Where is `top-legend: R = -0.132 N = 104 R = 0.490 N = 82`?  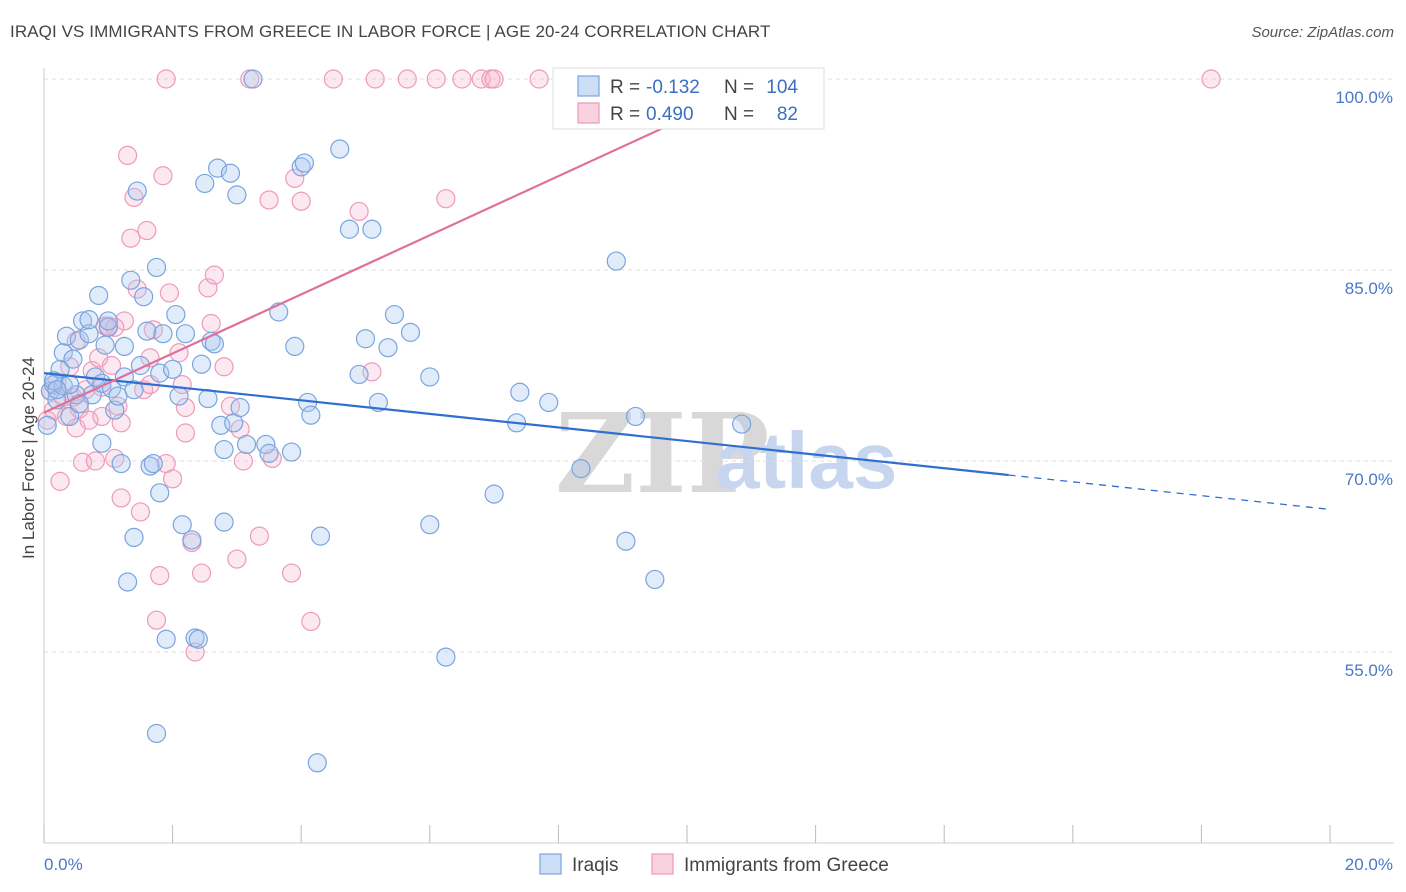
top-legend: R = -0.132 N = 104 R = 0.490 N = 82 is located at coordinates (688, 98).